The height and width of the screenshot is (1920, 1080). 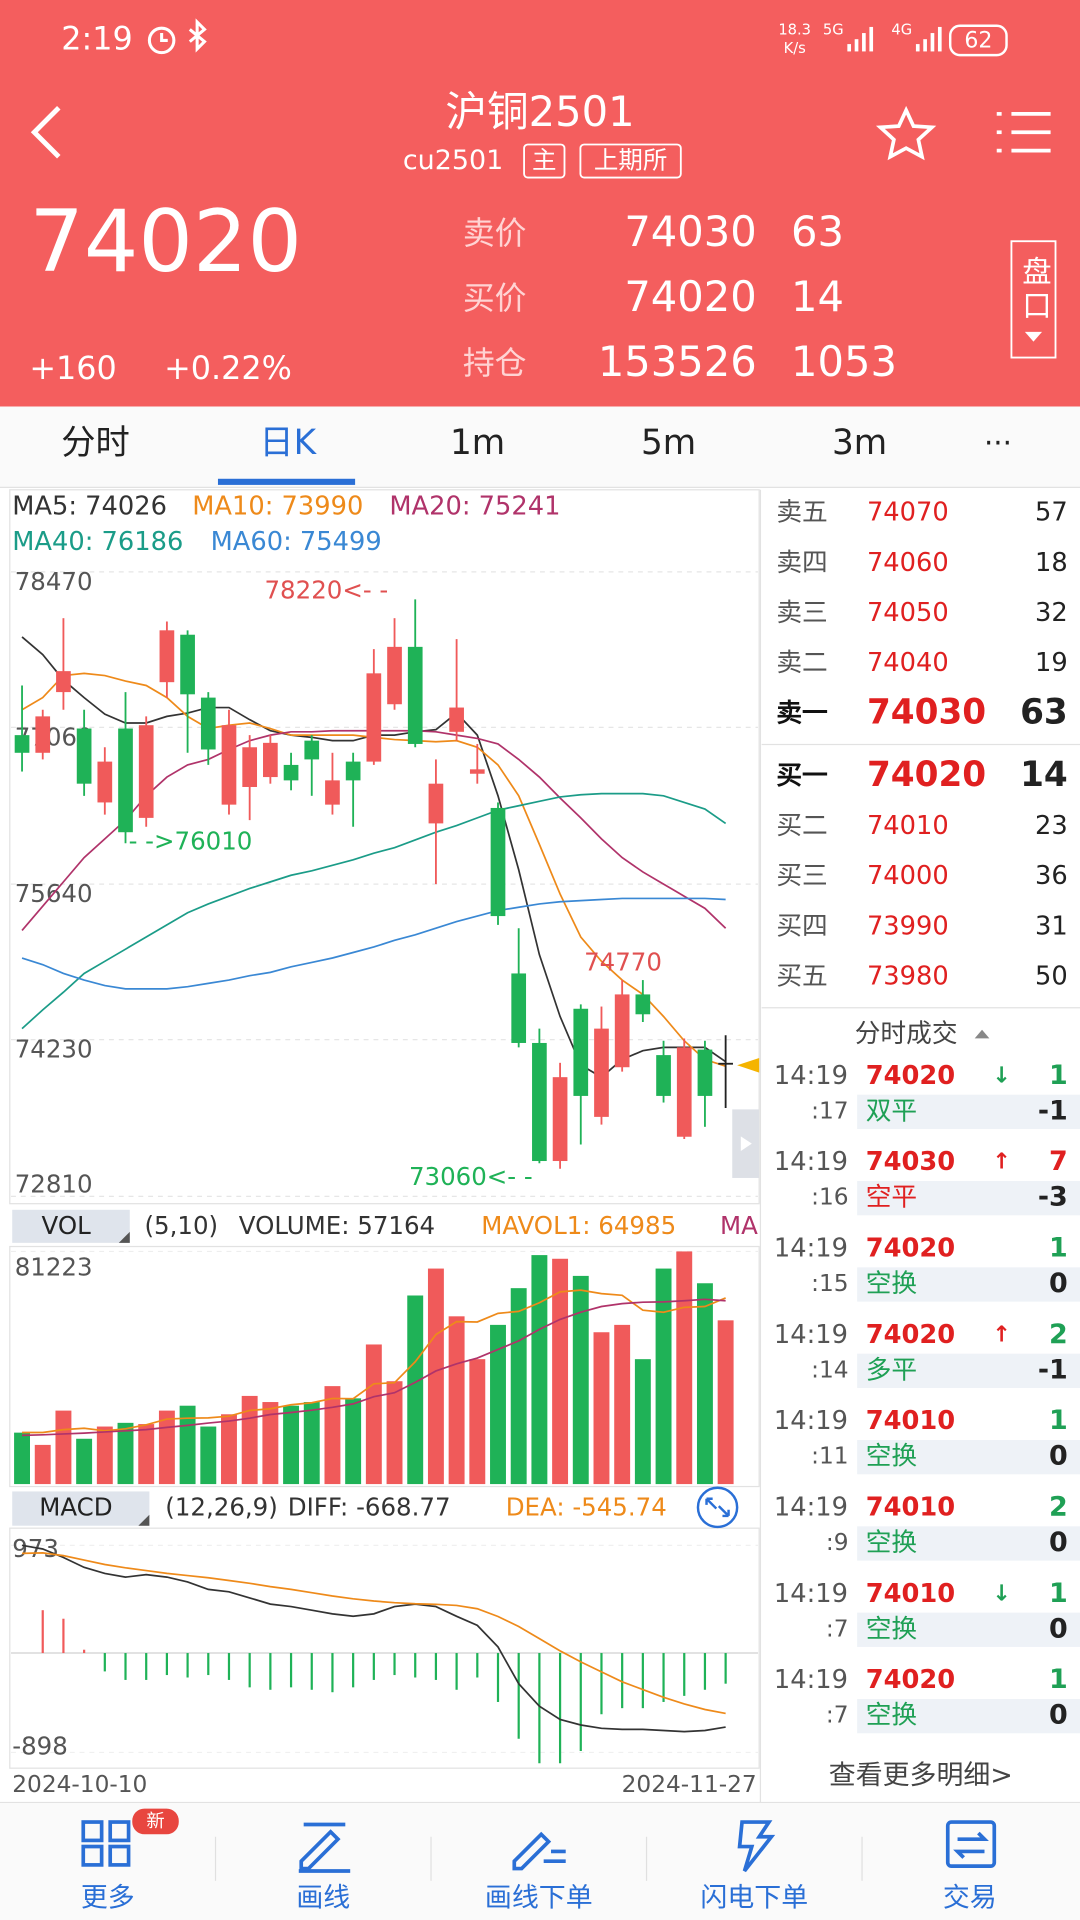 What do you see at coordinates (906, 133) in the screenshot?
I see `favorite-button` at bounding box center [906, 133].